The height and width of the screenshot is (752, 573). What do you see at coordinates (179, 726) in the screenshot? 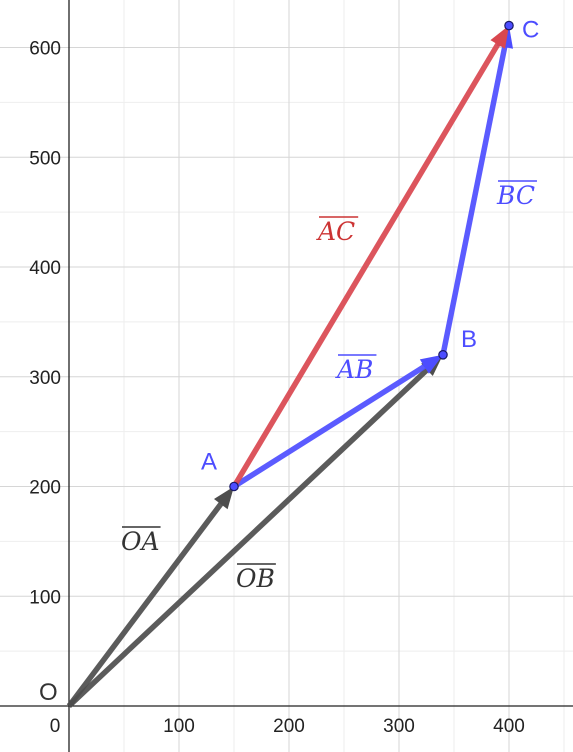
I see `x-tick-label: 100` at bounding box center [179, 726].